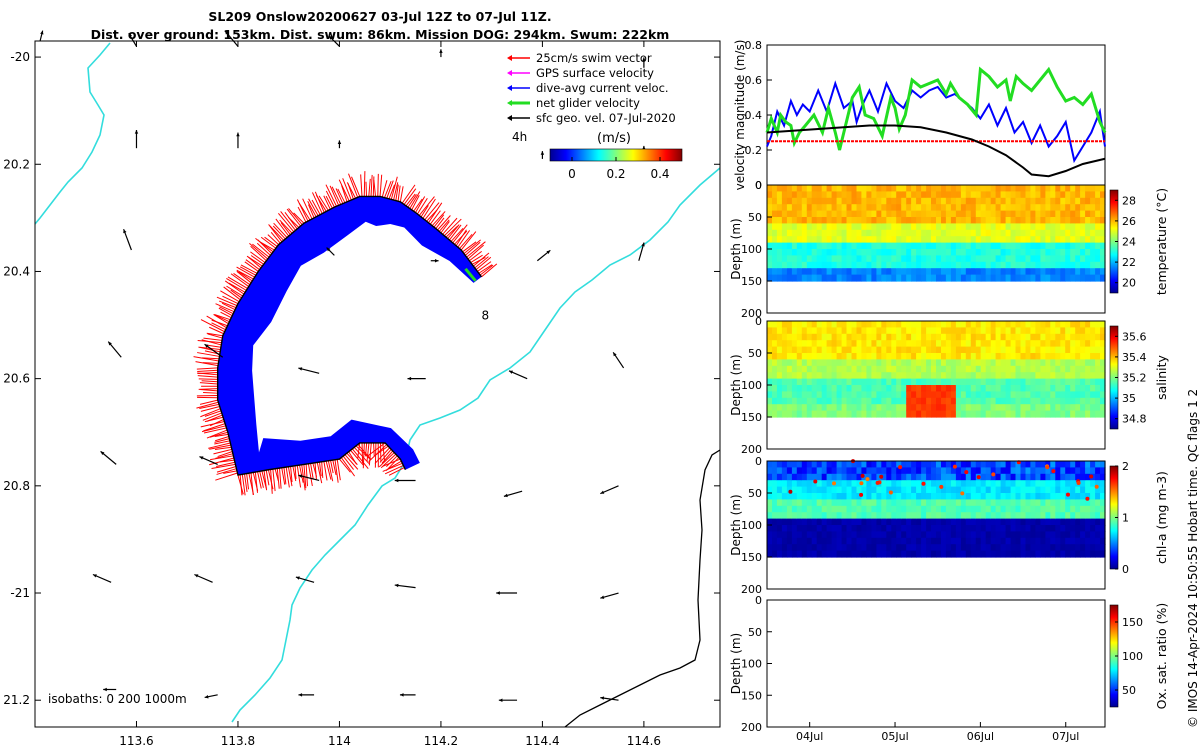 This screenshot has height=750, width=1200. Describe the element at coordinates (1125, 518) in the screenshot. I see `section-colorbar-tick-label: 1` at that location.